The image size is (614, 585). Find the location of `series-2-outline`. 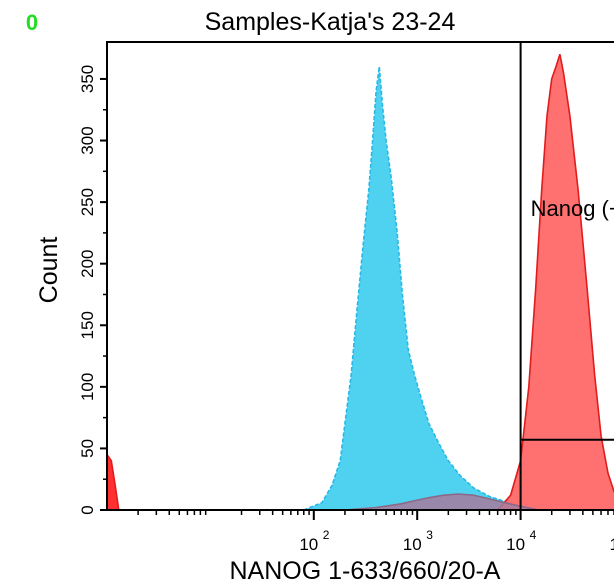

series-2-outline is located at coordinates (441, 502).